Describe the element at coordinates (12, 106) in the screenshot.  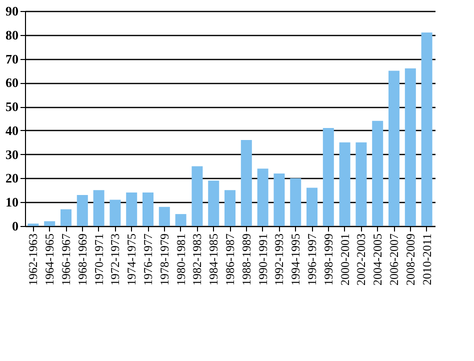
I see `y-tick-label: 50` at that location.